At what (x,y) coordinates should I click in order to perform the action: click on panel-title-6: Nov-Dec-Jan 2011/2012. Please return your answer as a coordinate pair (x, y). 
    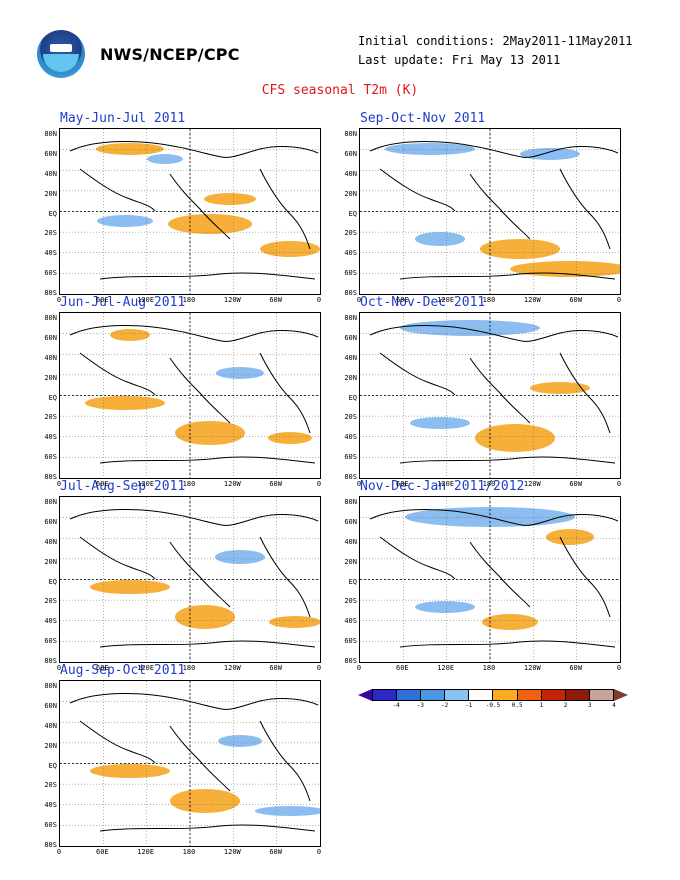
    Looking at the image, I should click on (442, 486).